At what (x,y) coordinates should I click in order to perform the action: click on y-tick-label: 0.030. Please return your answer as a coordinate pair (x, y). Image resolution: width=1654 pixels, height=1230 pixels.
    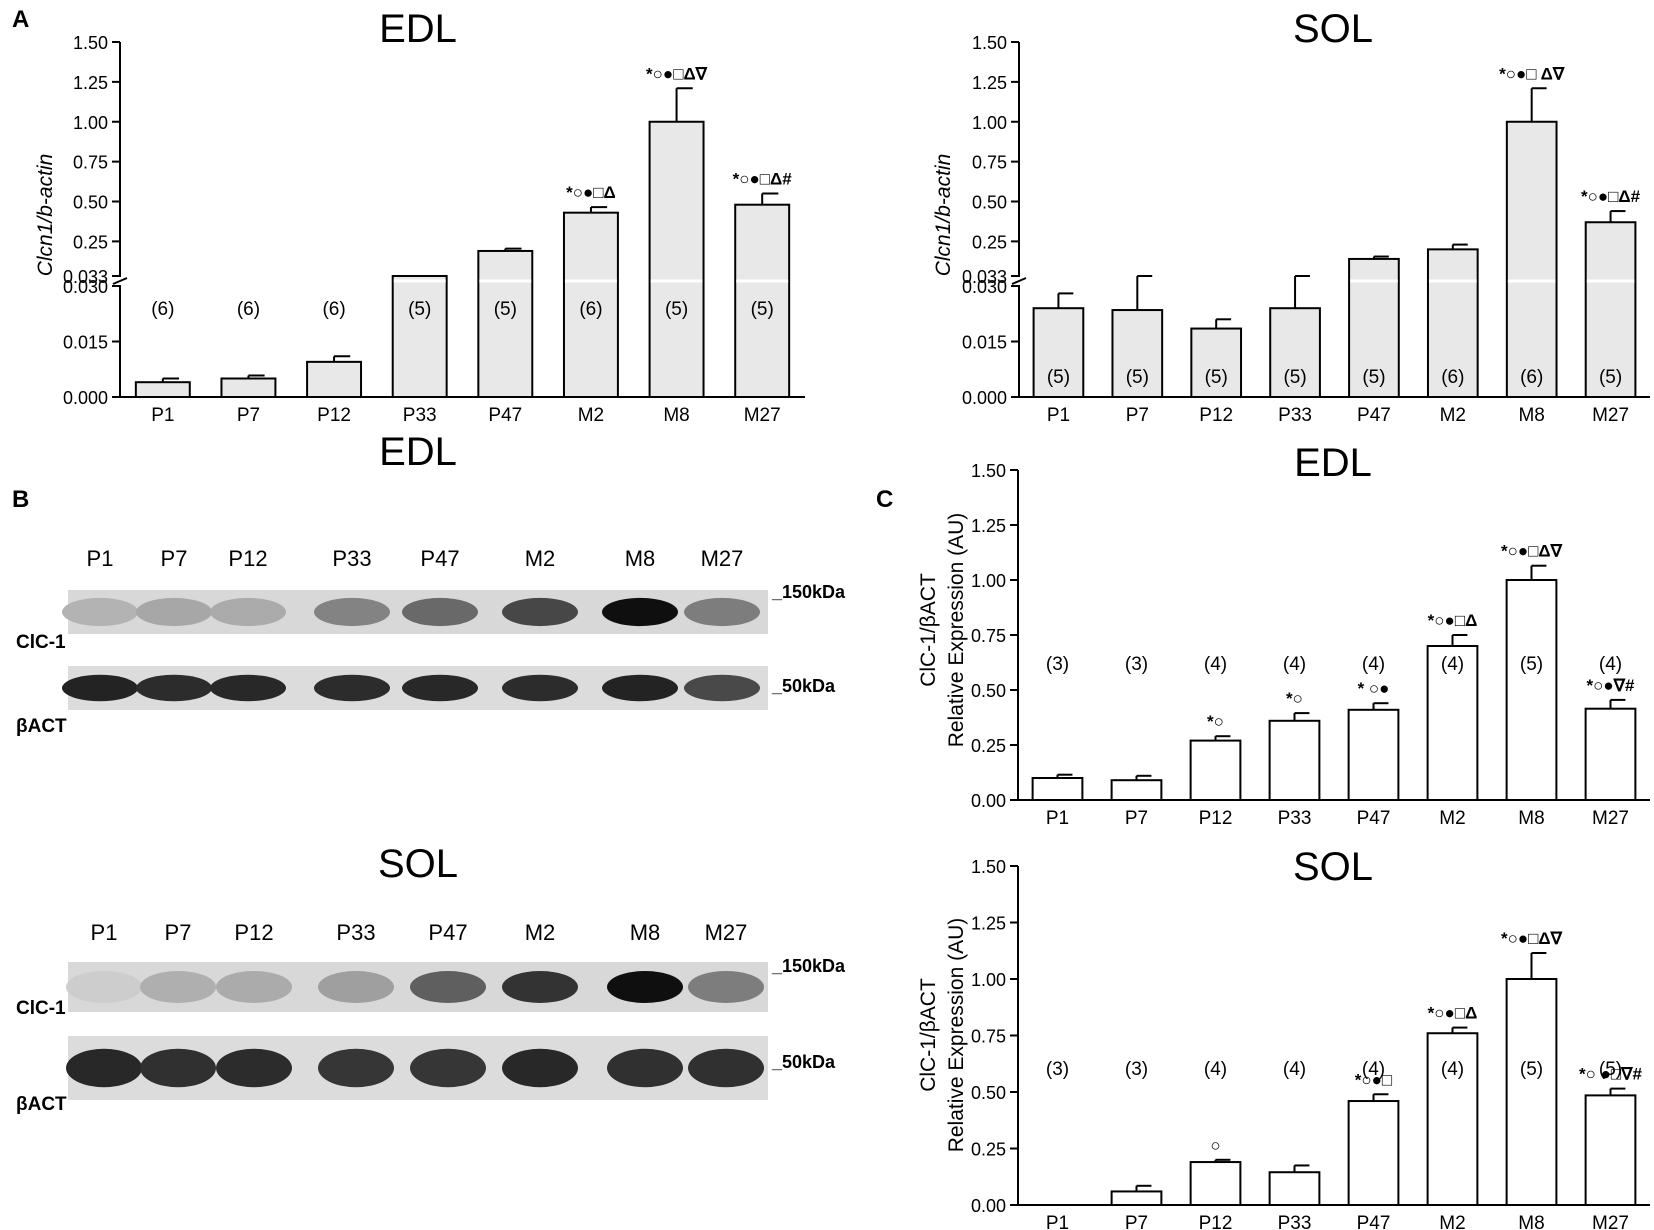
    Looking at the image, I should click on (85, 287).